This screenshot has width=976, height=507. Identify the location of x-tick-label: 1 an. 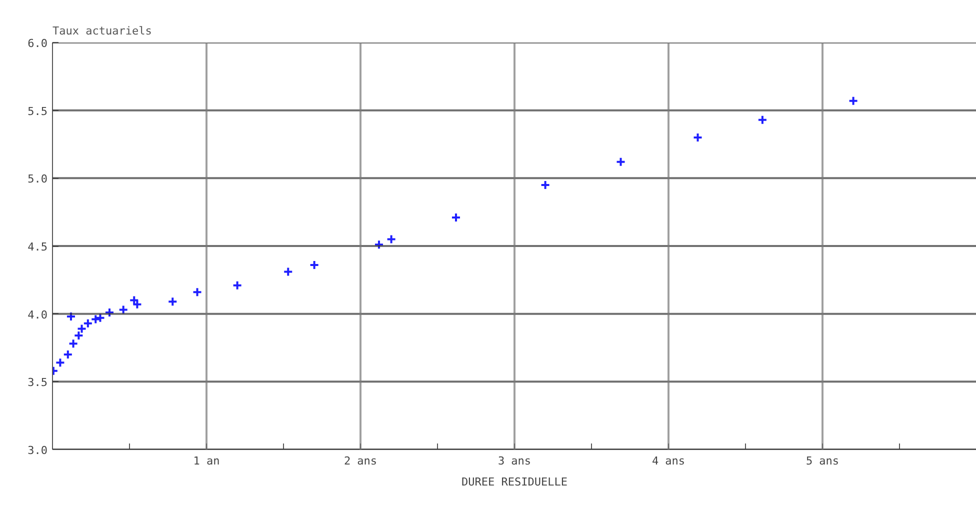
(206, 461).